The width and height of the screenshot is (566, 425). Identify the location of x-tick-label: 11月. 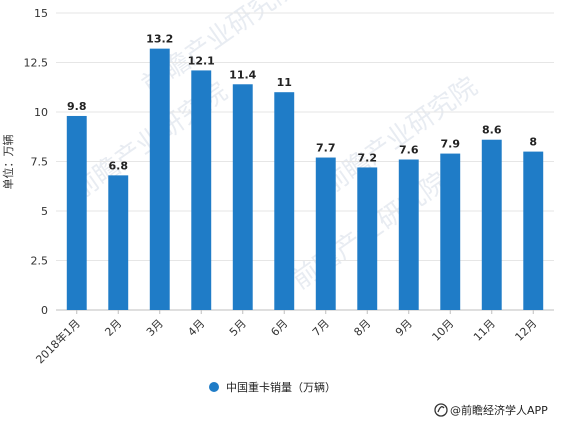
(484, 330).